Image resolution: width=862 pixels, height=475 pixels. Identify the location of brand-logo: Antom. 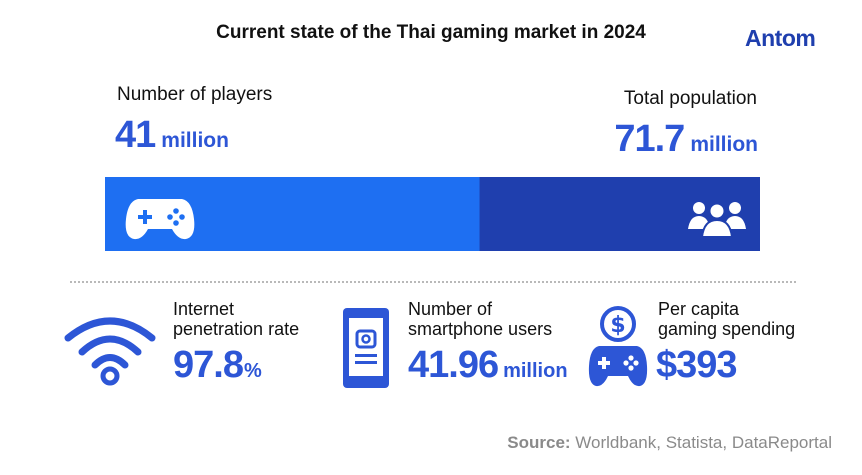
(780, 38).